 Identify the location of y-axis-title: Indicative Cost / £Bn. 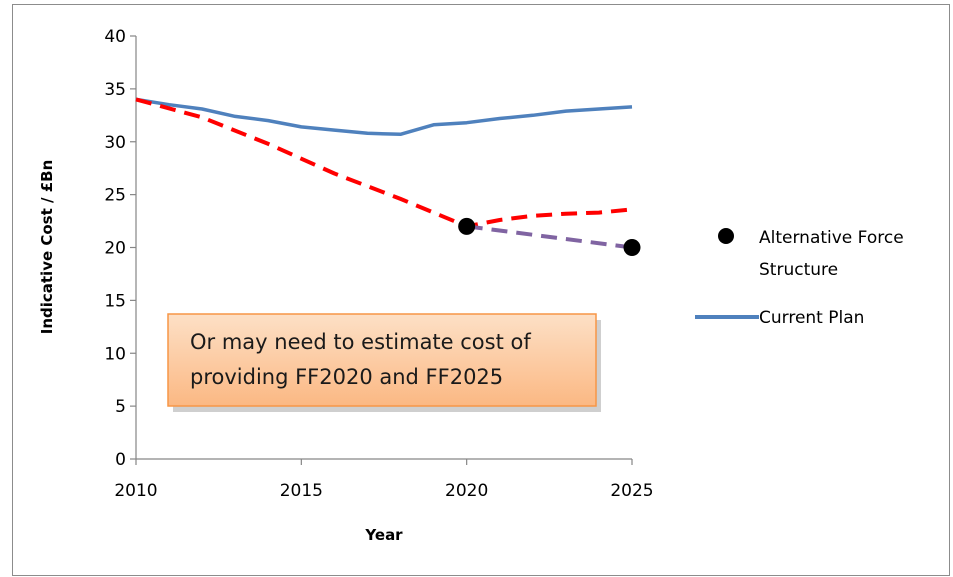
(47, 247).